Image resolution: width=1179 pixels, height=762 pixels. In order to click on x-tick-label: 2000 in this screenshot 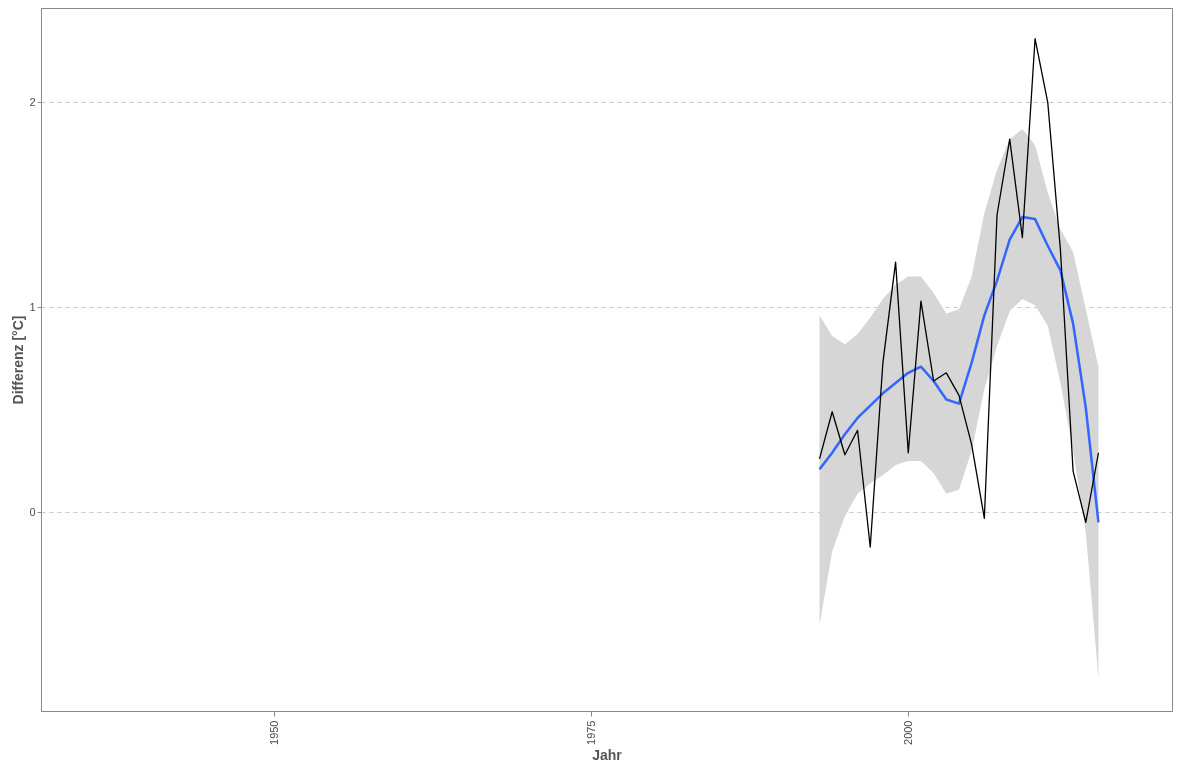, I will do `click(907, 732)`.